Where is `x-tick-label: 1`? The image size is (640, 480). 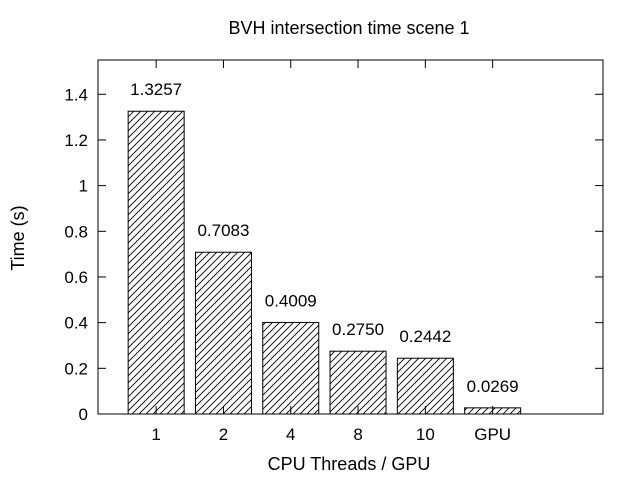
x-tick-label: 1 is located at coordinates (155, 434).